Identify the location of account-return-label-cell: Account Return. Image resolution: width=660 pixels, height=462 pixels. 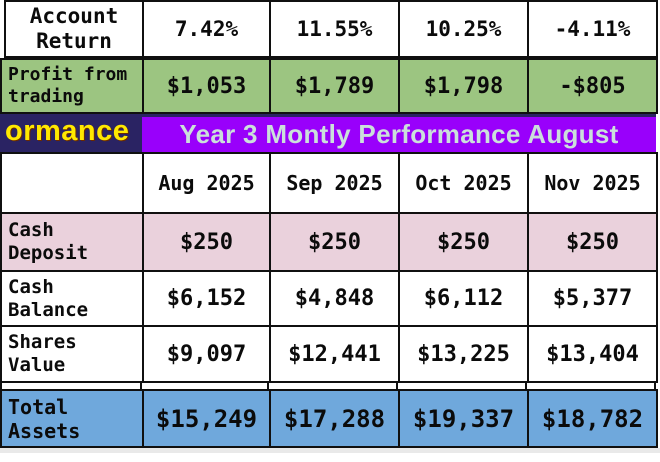
(74, 29).